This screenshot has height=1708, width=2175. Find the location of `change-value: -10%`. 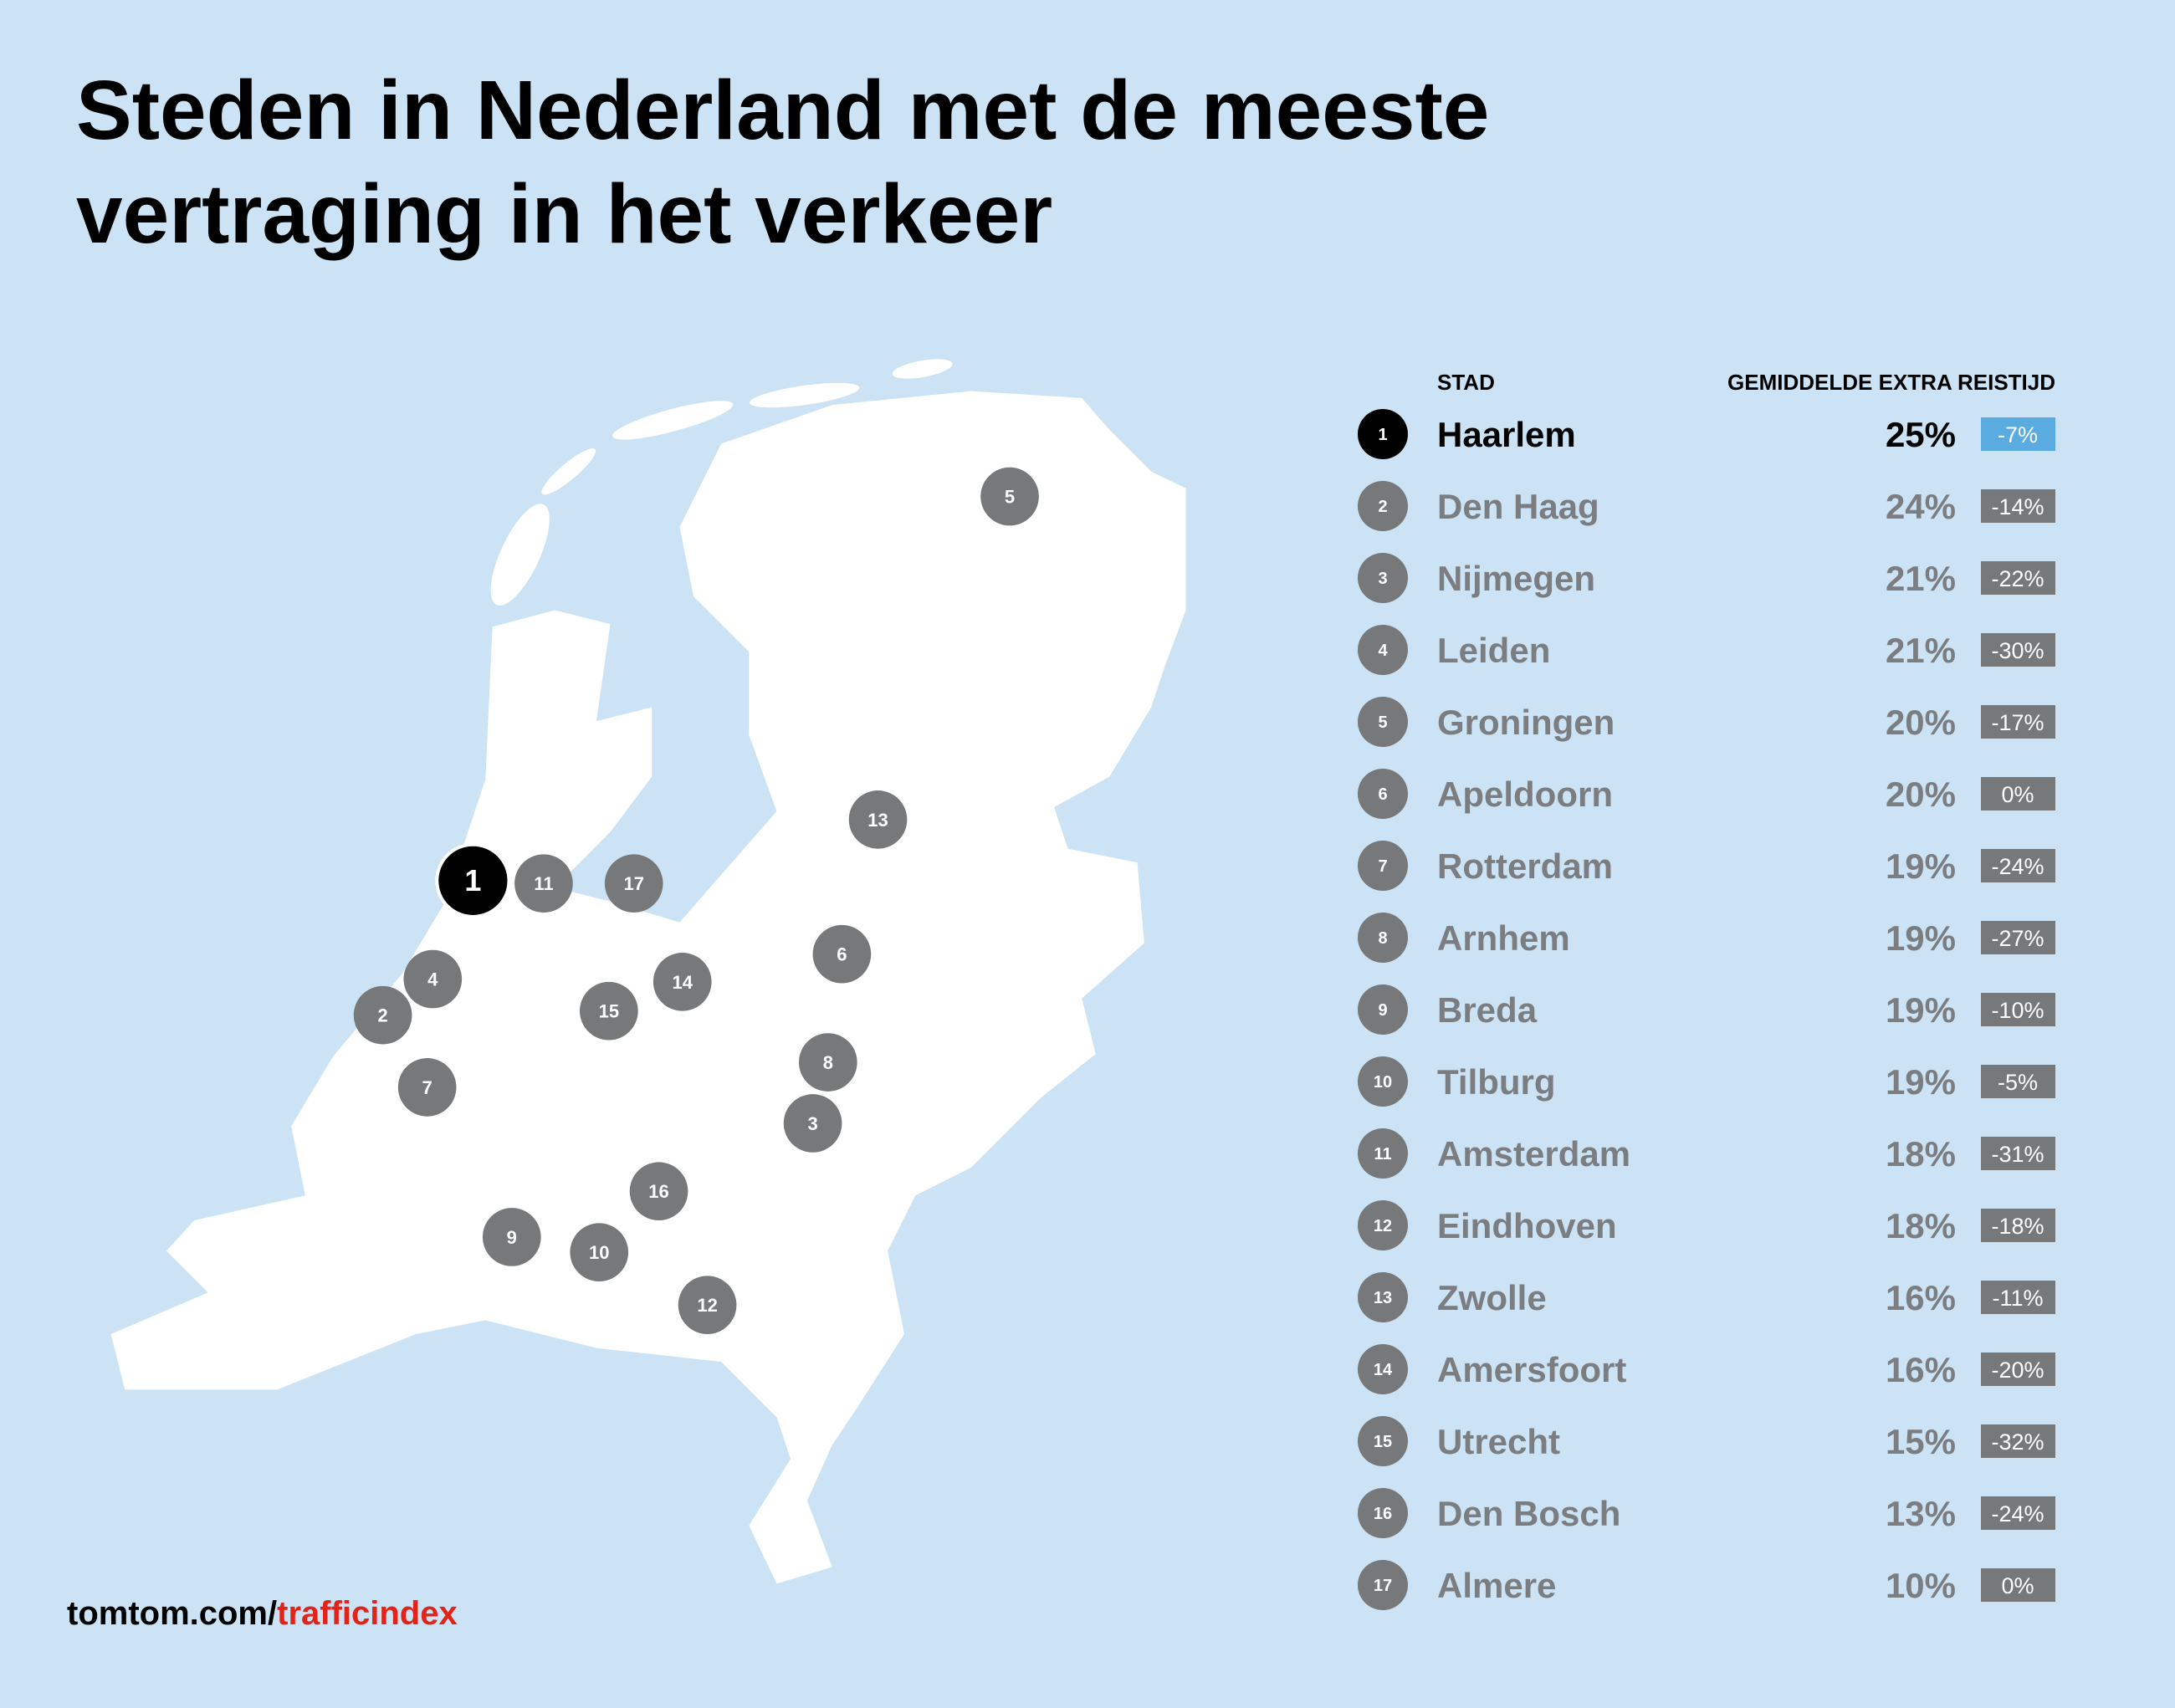

change-value: -10% is located at coordinates (2018, 1010).